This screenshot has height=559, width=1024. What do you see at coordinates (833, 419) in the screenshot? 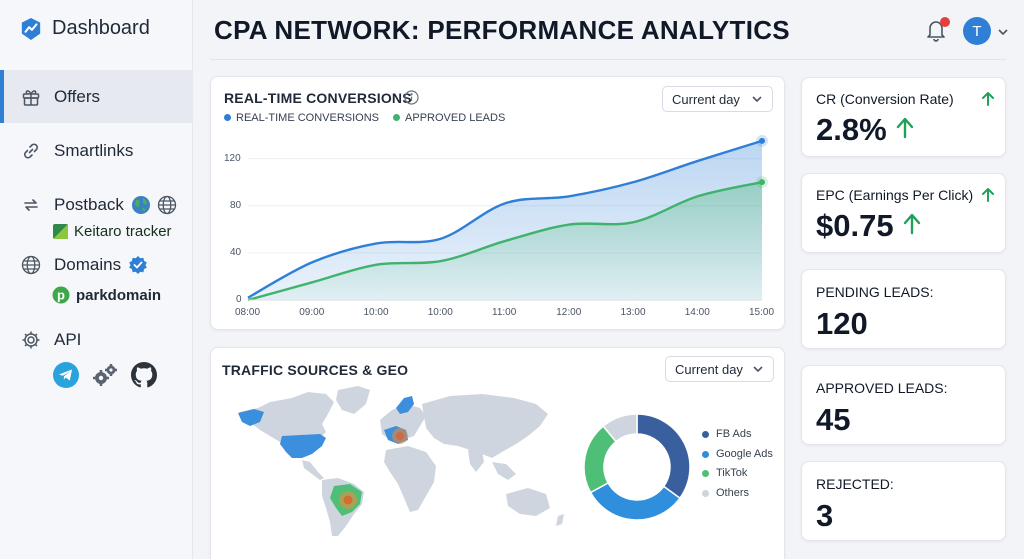
I see `kpi-value: 45` at bounding box center [833, 419].